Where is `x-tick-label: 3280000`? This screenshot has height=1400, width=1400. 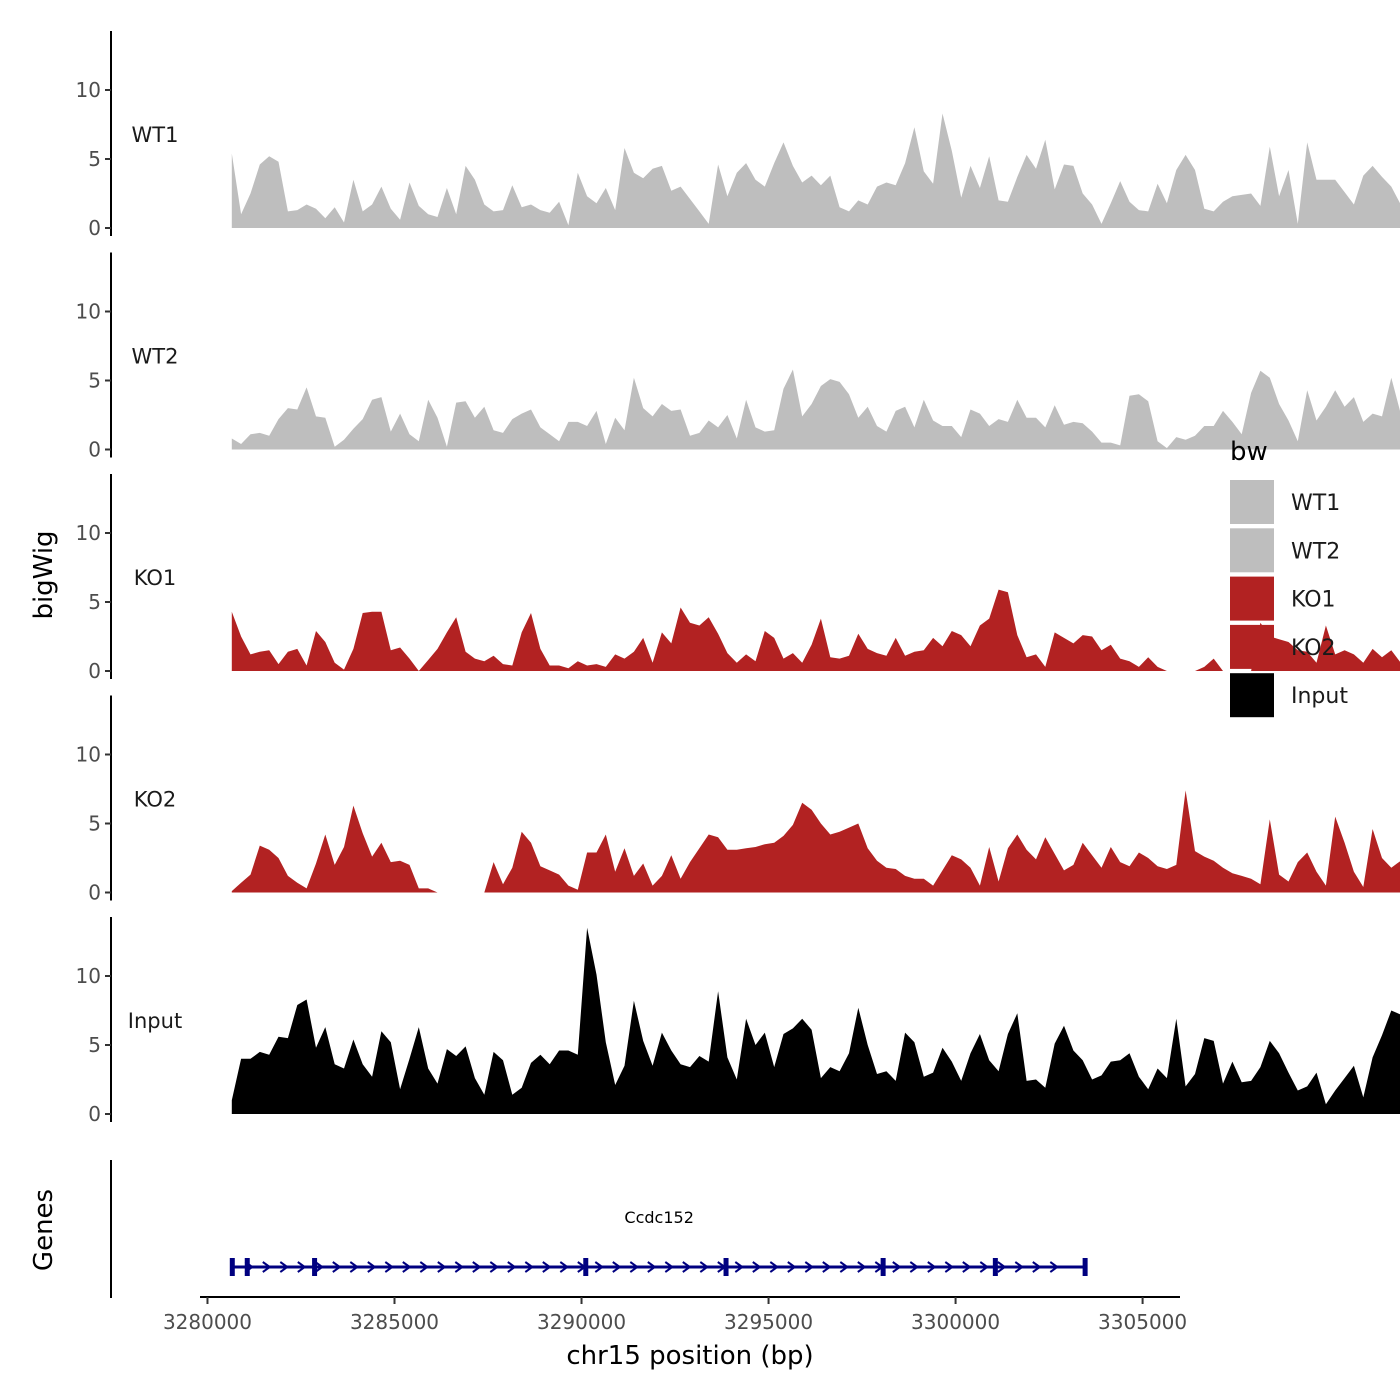 x-tick-label: 3280000 is located at coordinates (207, 1322).